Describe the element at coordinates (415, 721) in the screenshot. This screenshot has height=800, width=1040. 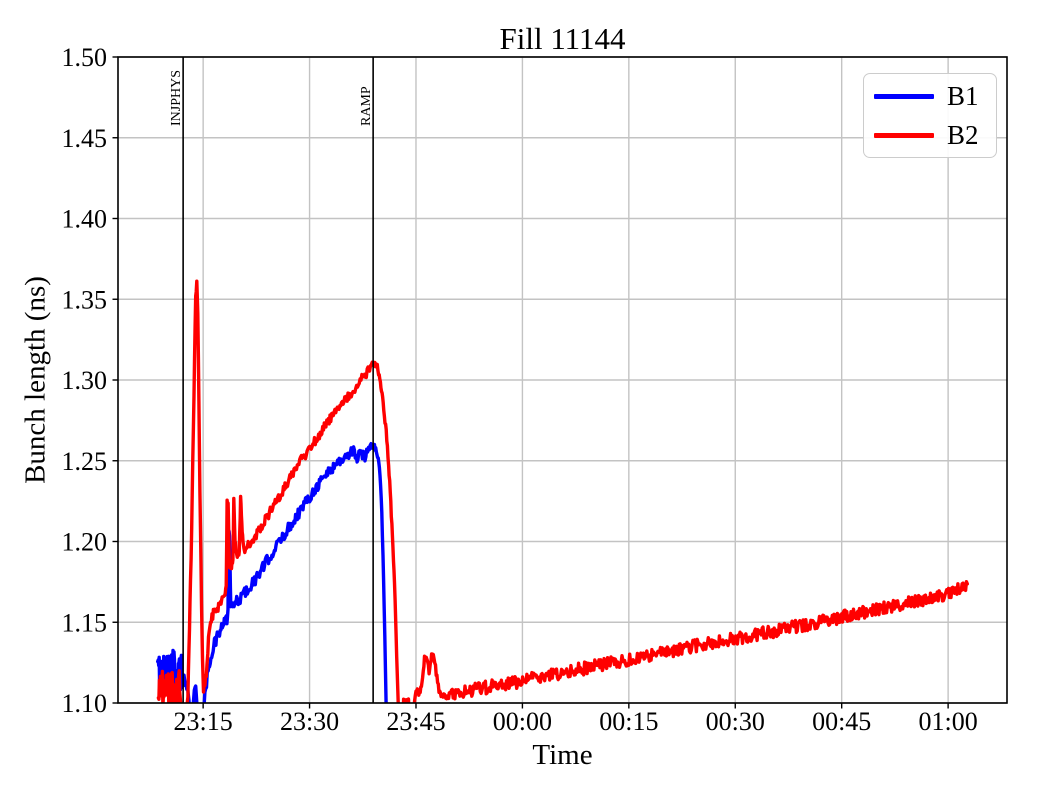
I see `x-tick-label: 23:45` at that location.